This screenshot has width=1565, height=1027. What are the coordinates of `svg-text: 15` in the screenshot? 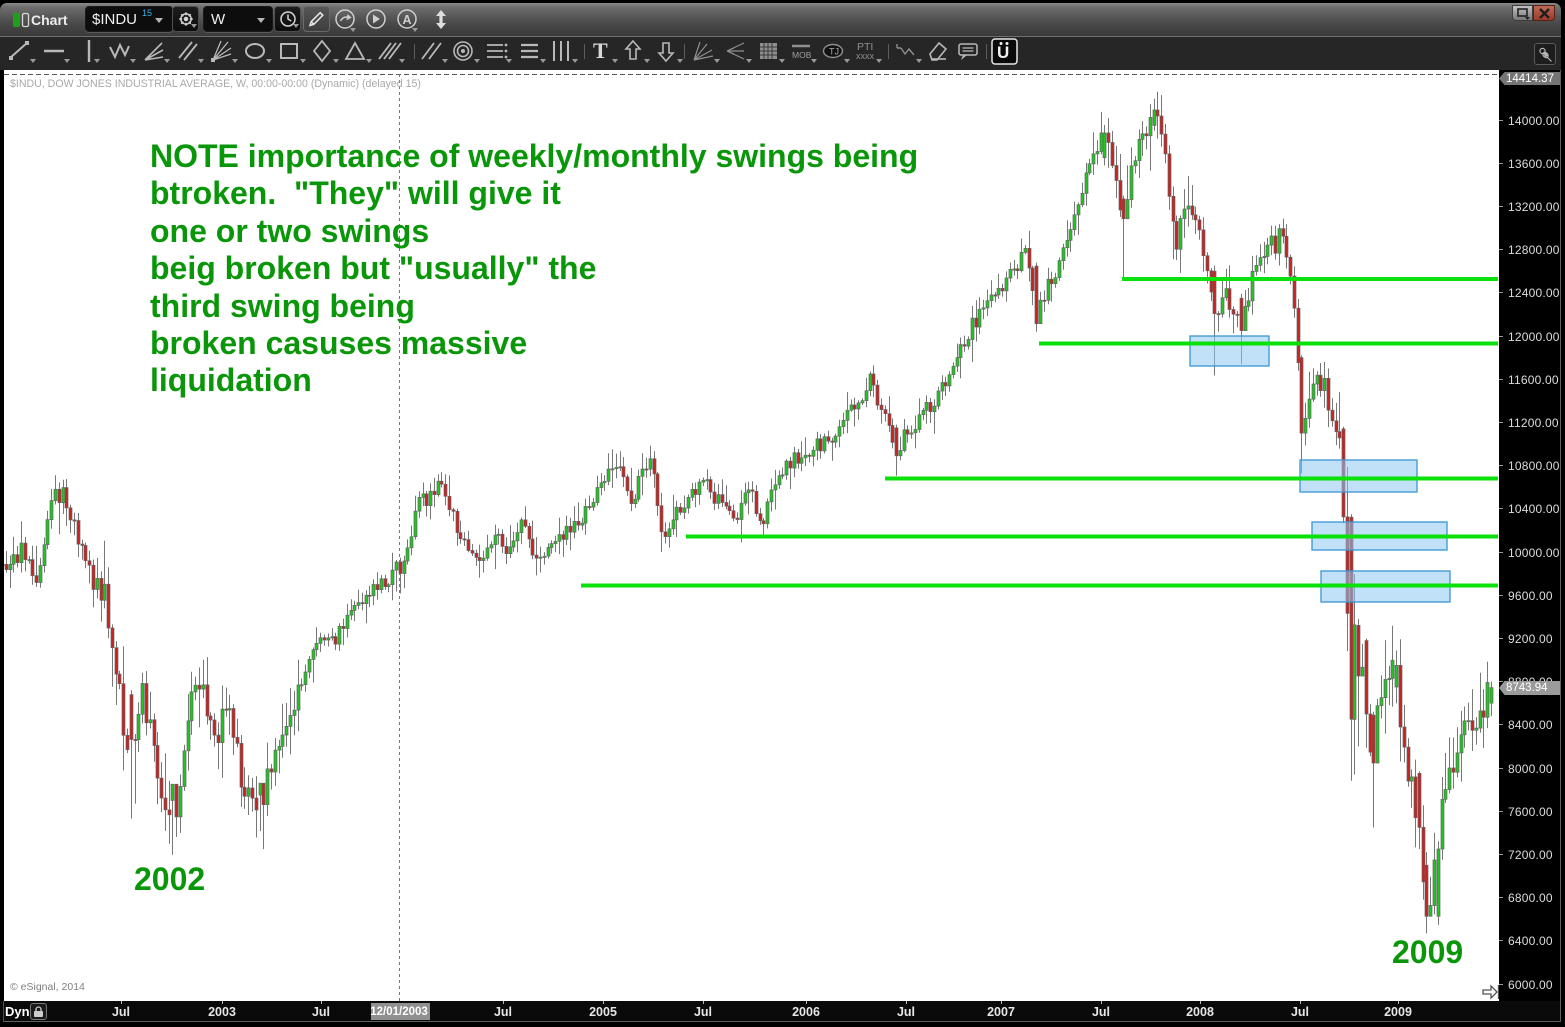 It's located at (147, 13).